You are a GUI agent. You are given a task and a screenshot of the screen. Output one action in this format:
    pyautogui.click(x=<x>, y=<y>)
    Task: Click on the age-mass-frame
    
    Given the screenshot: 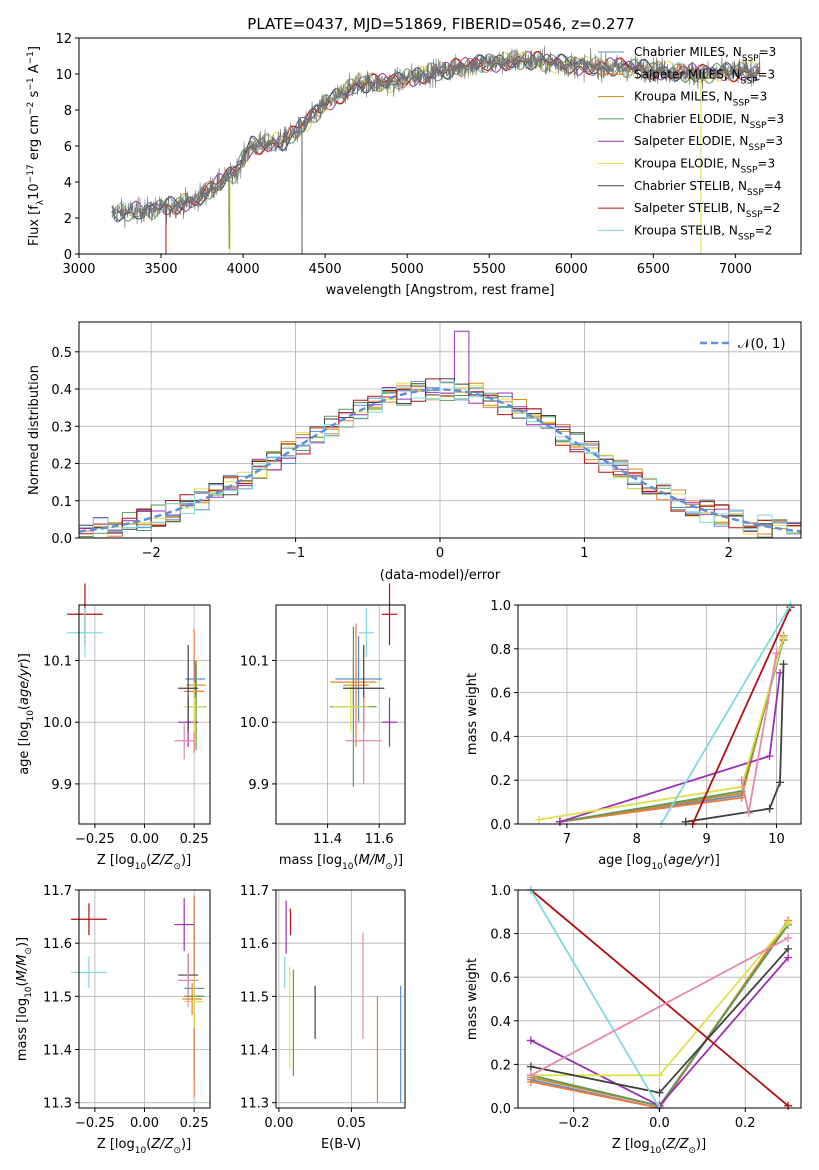 What is the action you would take?
    pyautogui.click(x=340, y=714)
    